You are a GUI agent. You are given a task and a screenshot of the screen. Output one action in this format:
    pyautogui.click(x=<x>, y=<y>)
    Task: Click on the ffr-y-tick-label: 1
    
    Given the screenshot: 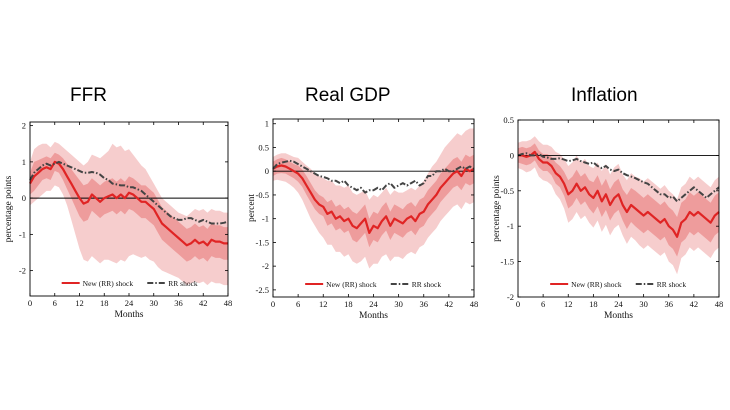 What is the action you would take?
    pyautogui.click(x=24, y=162)
    